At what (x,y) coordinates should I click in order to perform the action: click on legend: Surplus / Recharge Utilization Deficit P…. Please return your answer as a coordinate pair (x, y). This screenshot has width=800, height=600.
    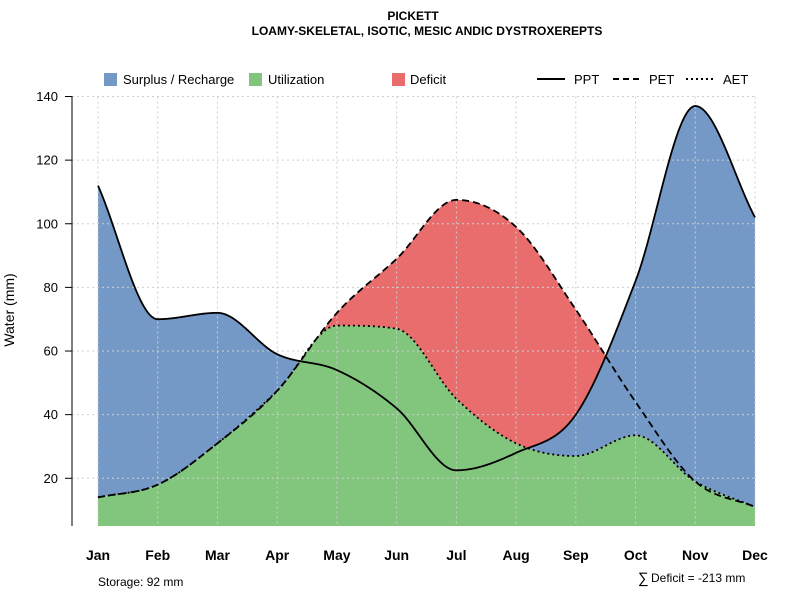
    Looking at the image, I should click on (426, 79).